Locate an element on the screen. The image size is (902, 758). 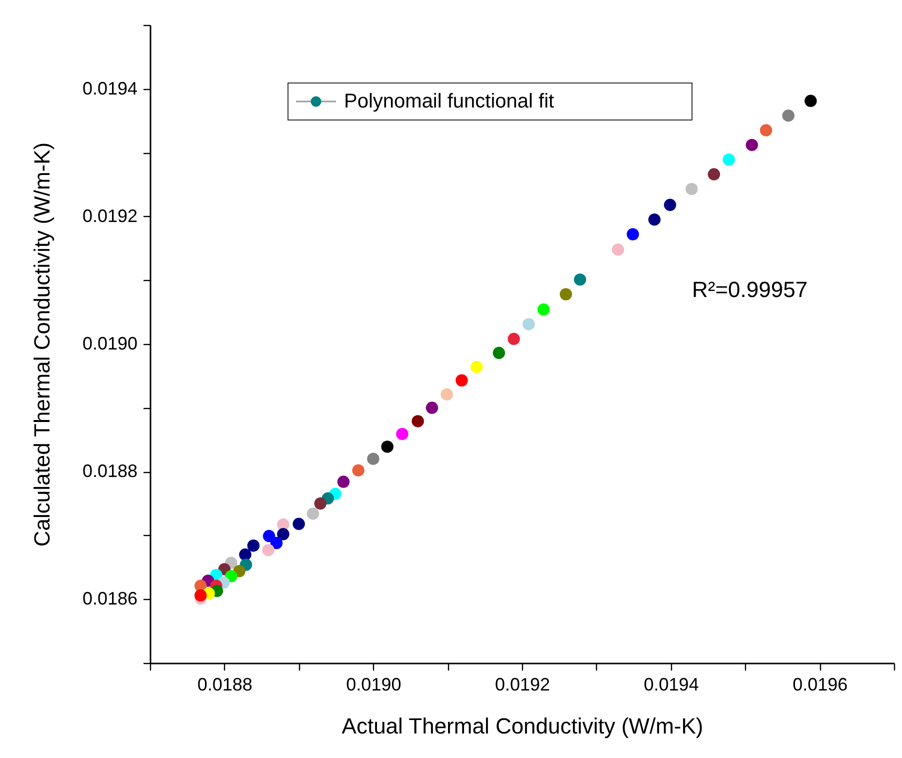
y-tick-label: 0.0194 is located at coordinates (110, 88).